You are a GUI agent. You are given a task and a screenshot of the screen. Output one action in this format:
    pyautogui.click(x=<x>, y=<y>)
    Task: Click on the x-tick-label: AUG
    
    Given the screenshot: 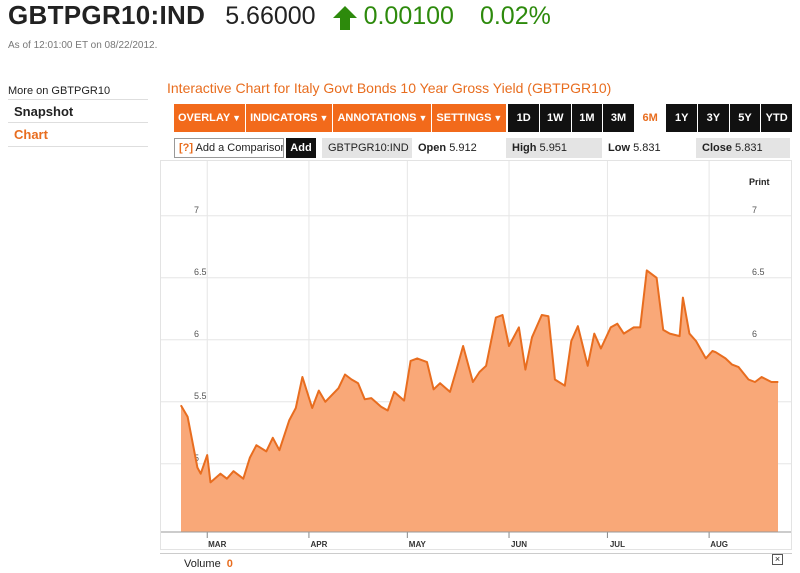 What is the action you would take?
    pyautogui.click(x=719, y=544)
    